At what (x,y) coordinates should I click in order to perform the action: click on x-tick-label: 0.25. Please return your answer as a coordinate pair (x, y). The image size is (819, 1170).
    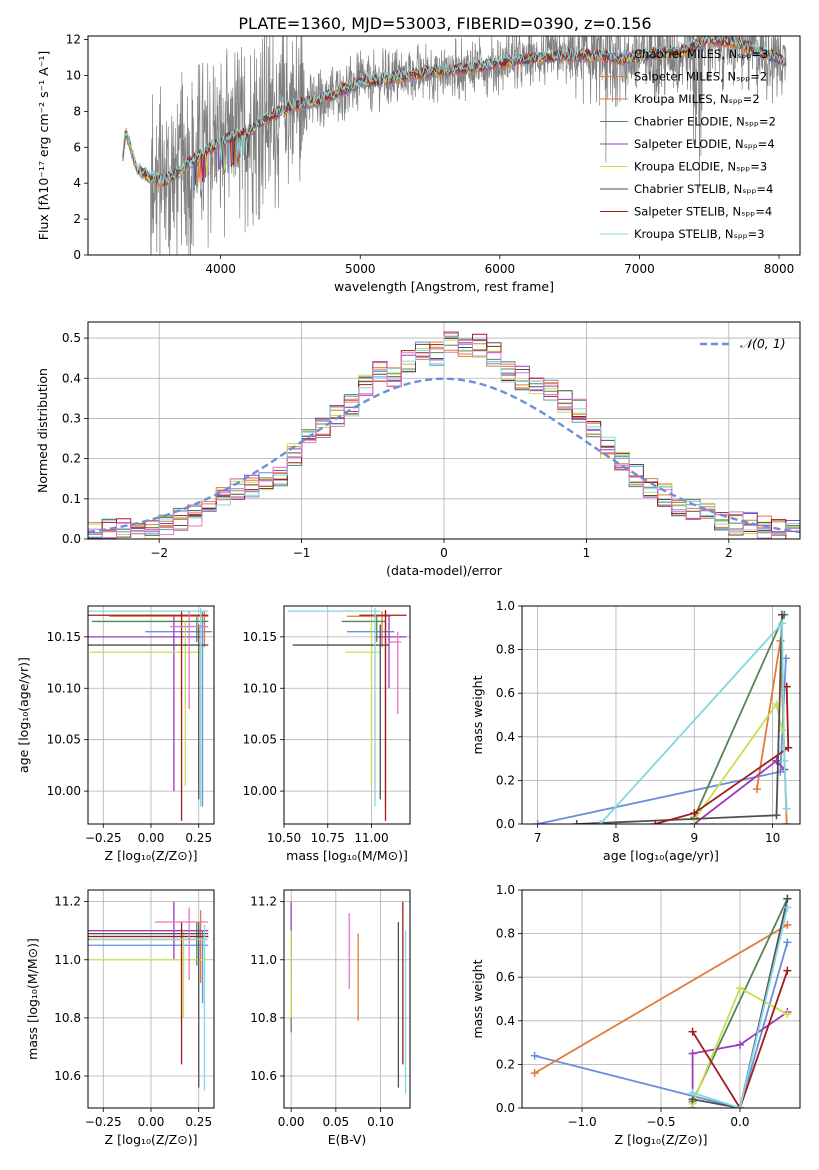
    Looking at the image, I should click on (198, 1122).